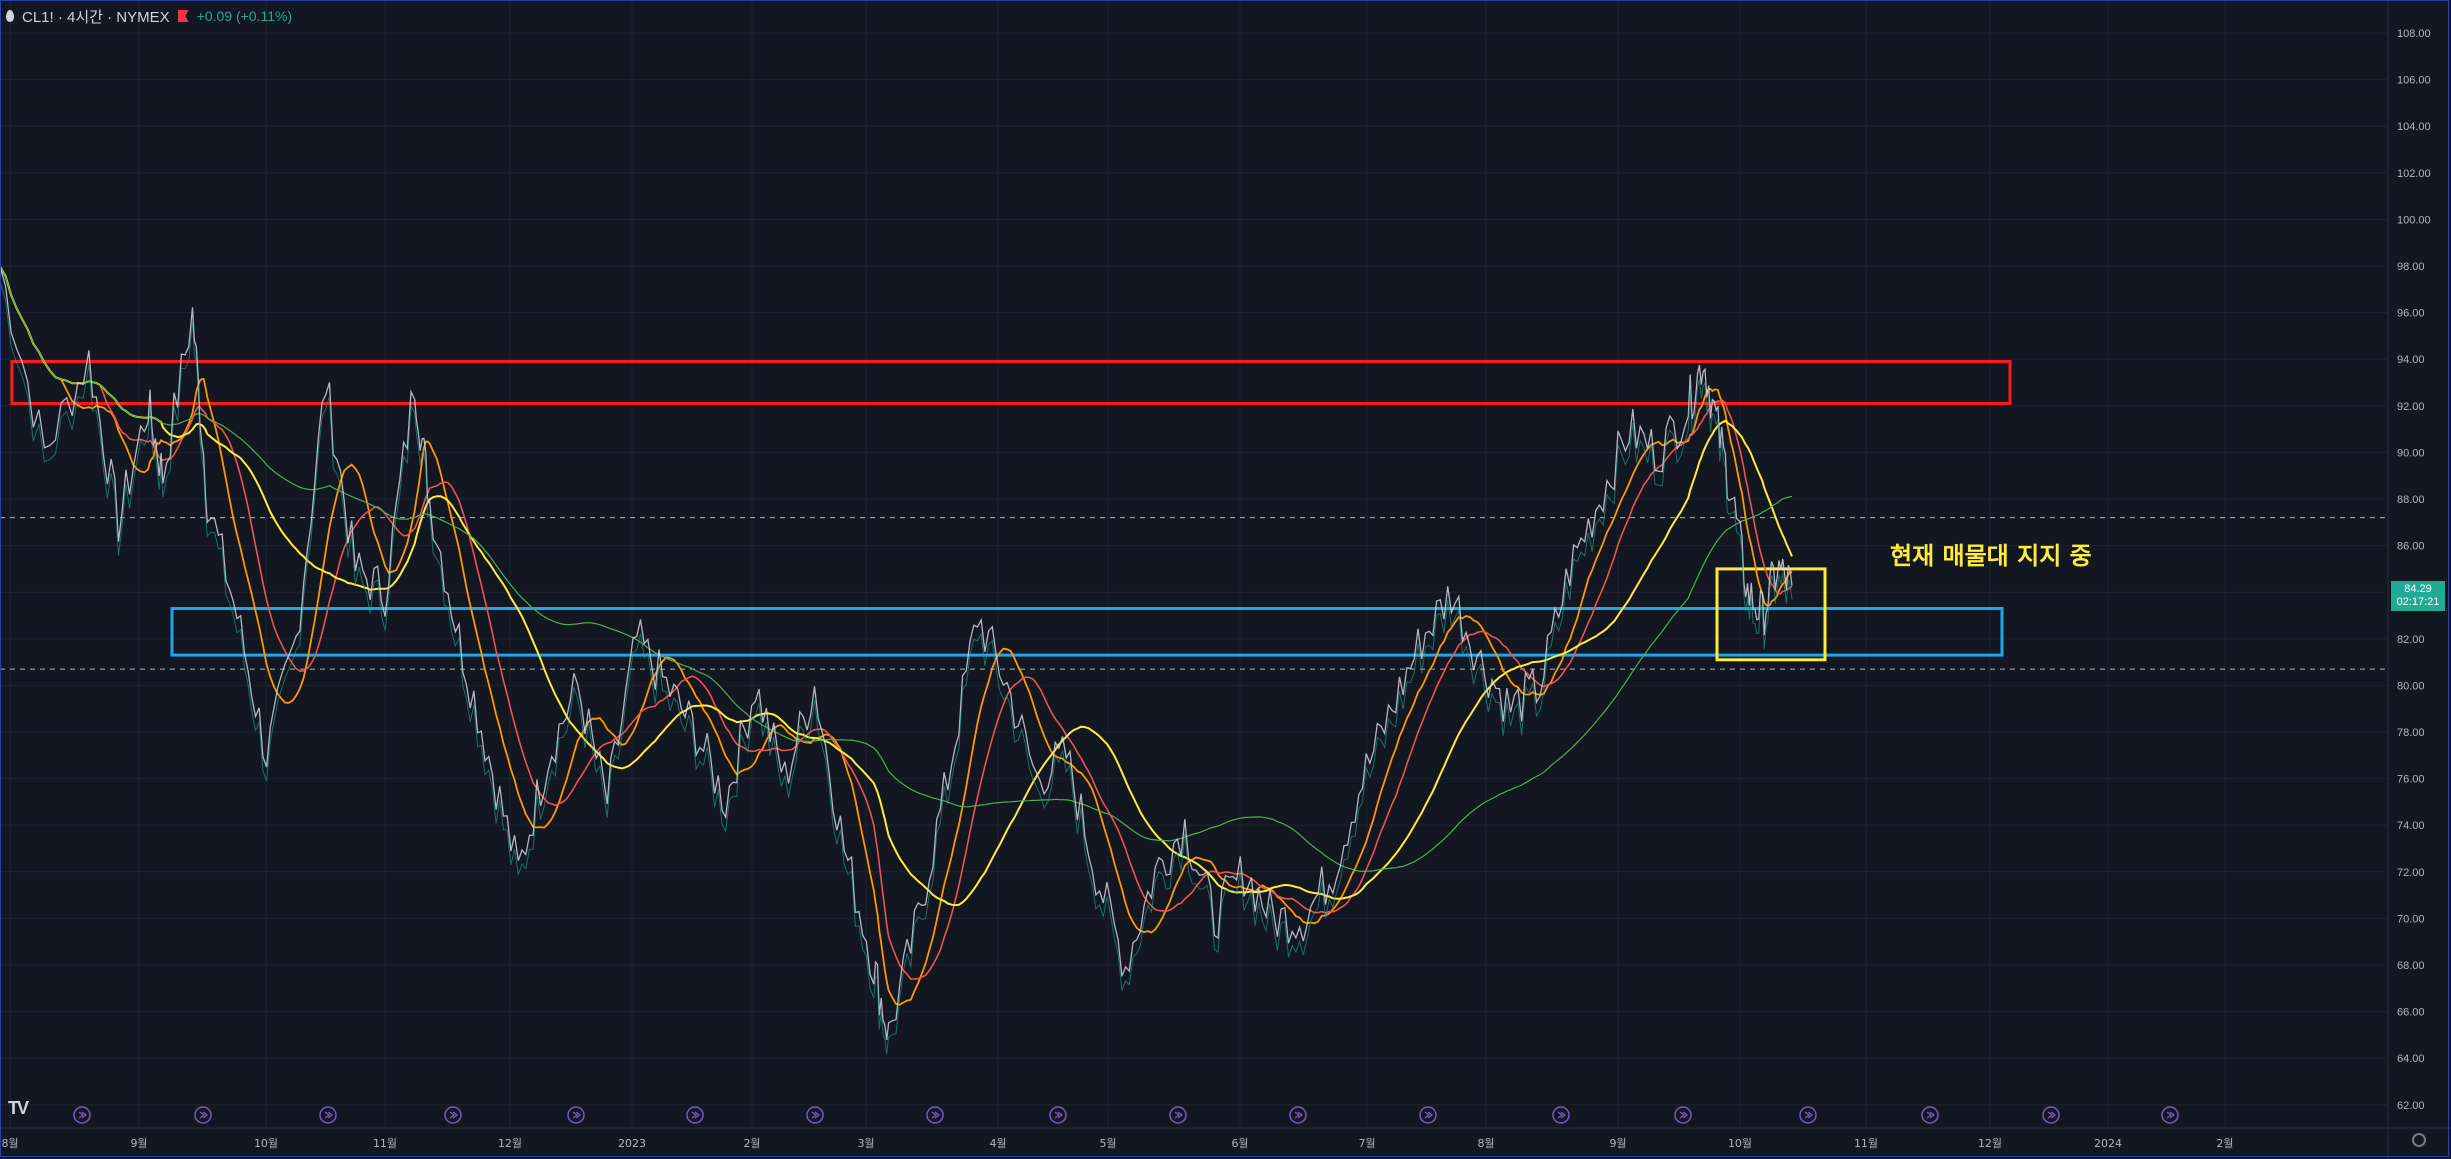  I want to click on y-tick-label: 72.00, so click(2411, 873).